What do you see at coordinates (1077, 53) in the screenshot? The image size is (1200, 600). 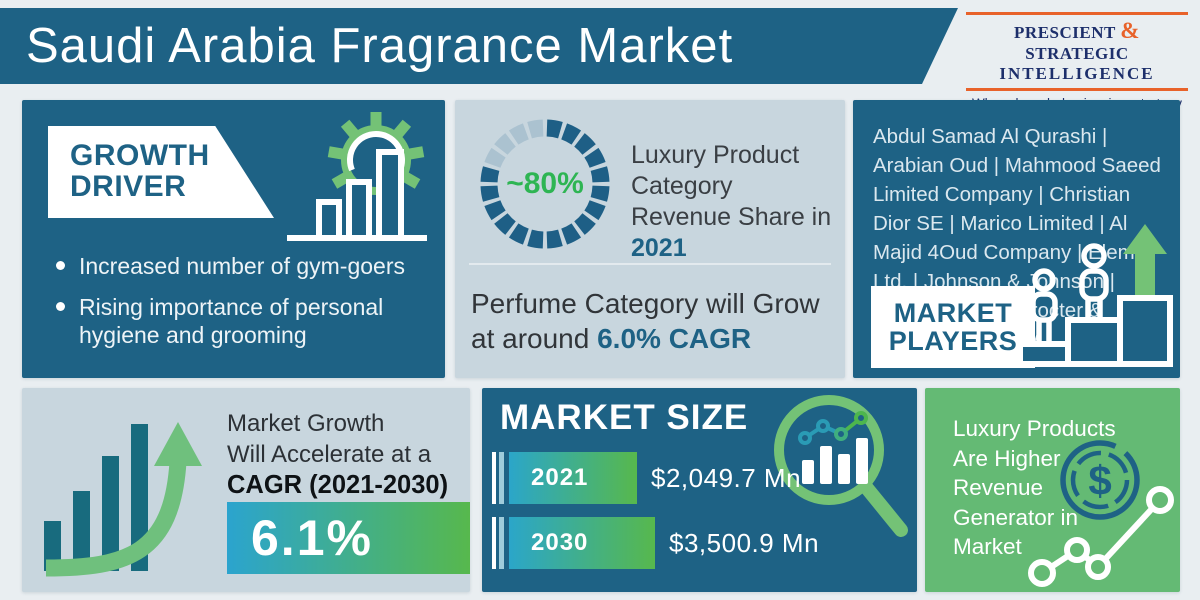 I see `logo-word-strategic: STRATEGIC` at bounding box center [1077, 53].